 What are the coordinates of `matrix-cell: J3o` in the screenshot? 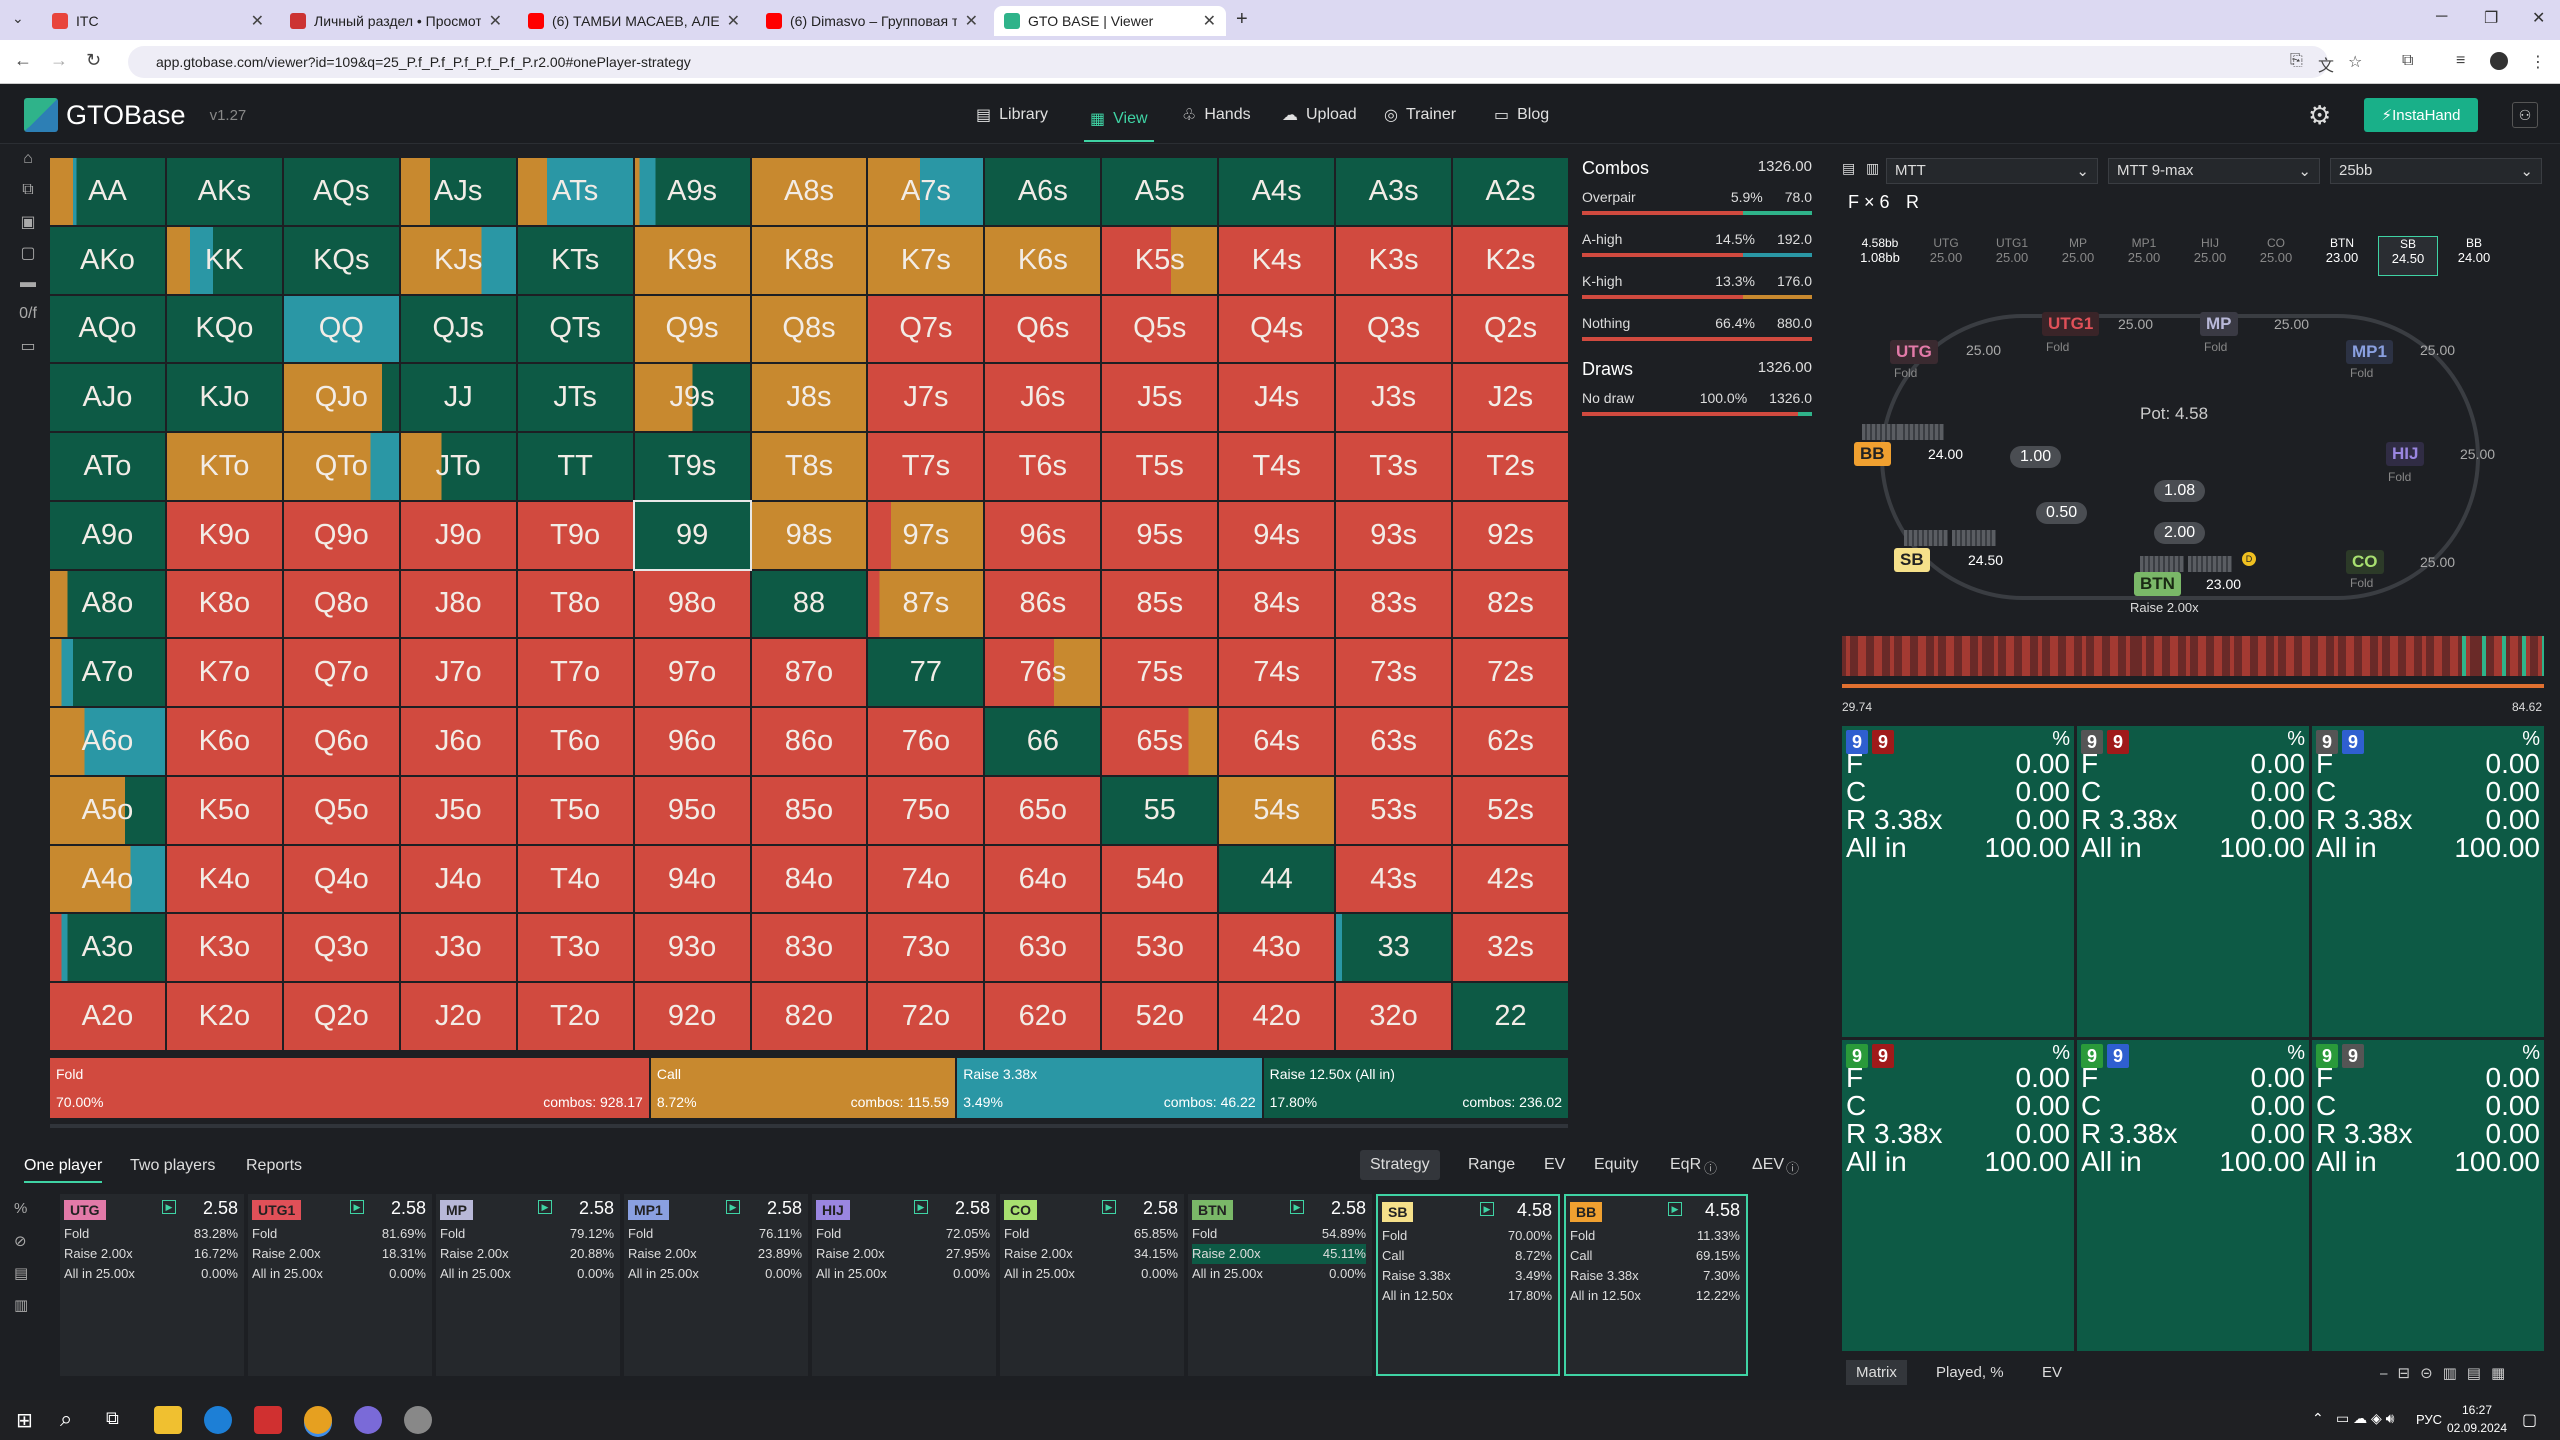 It's located at (458, 948).